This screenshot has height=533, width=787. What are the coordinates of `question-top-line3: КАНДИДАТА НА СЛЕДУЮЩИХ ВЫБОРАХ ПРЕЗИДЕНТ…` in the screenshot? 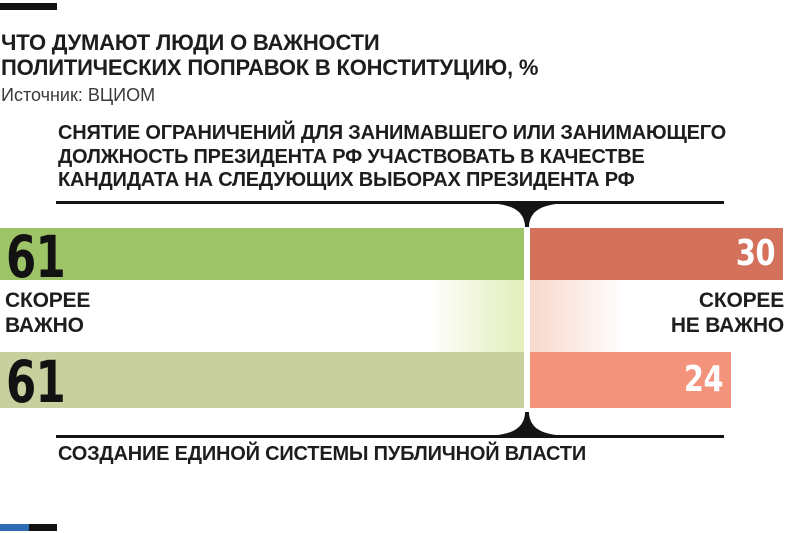 It's located at (346, 180).